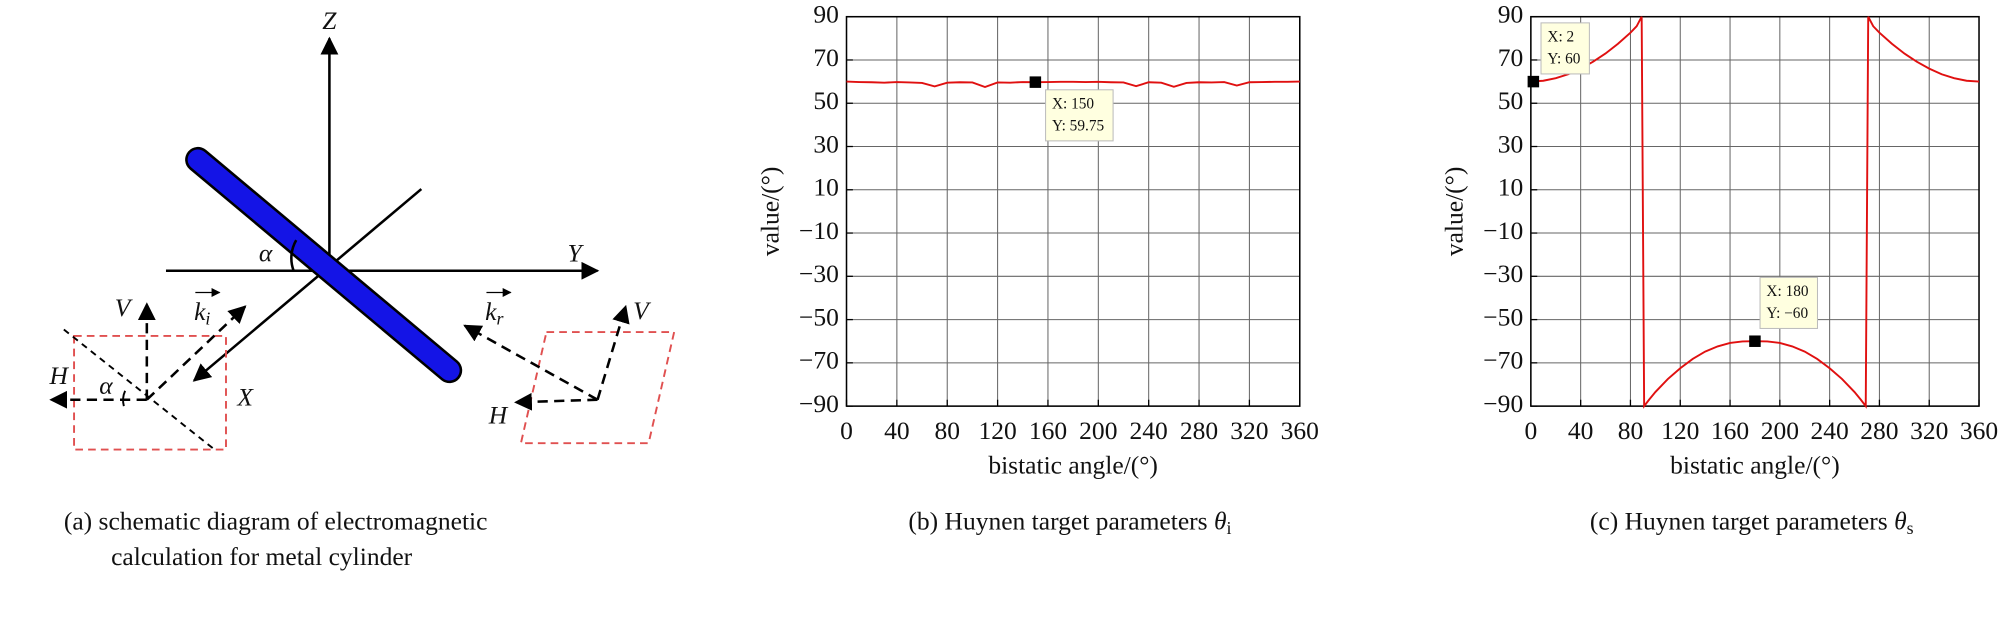  I want to click on vector-subscript: i, so click(207, 319).